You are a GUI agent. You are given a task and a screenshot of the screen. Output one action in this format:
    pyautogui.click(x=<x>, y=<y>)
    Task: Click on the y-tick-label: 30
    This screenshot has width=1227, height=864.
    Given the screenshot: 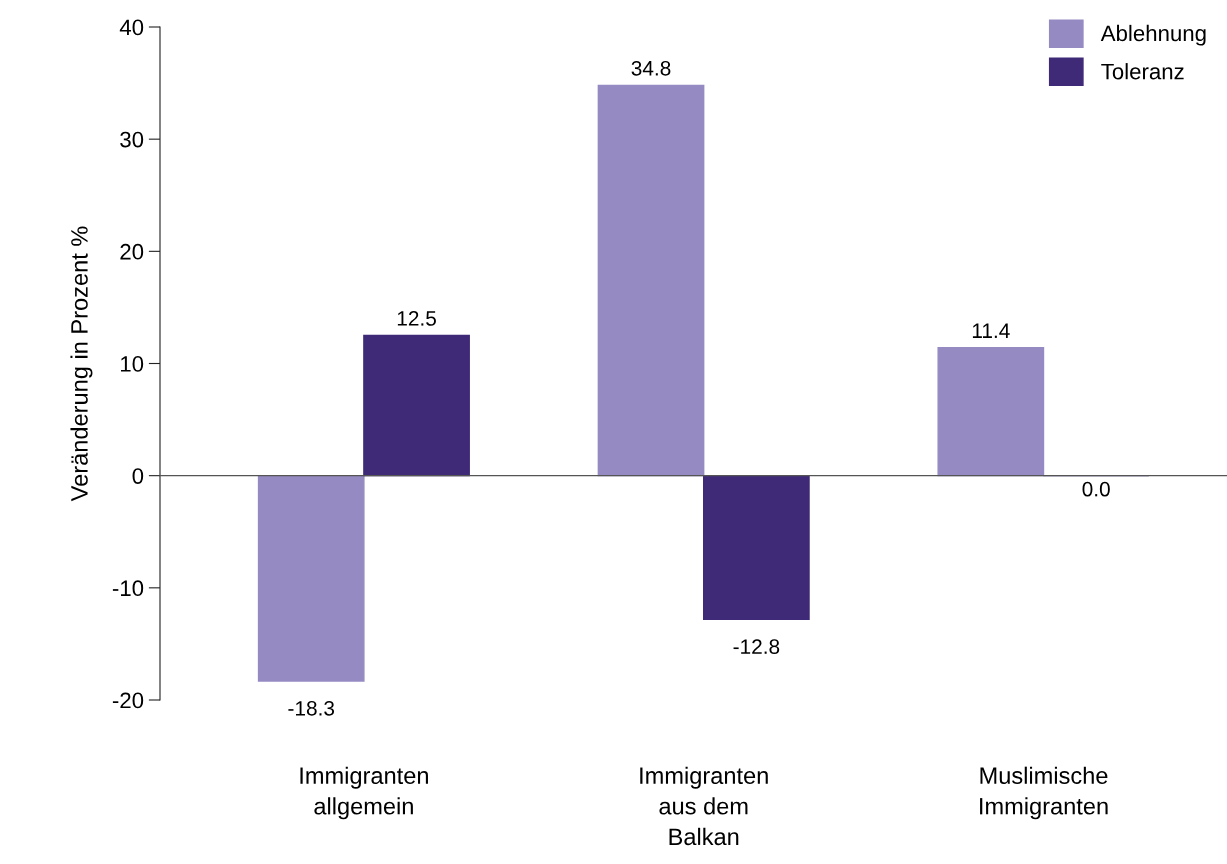 What is the action you would take?
    pyautogui.click(x=132, y=139)
    